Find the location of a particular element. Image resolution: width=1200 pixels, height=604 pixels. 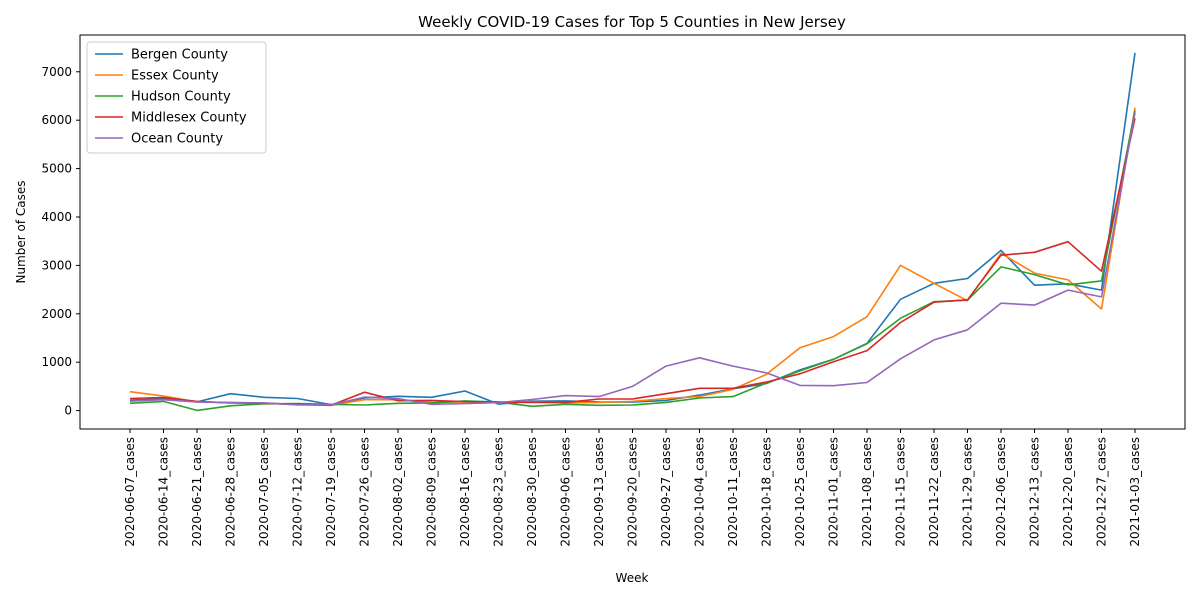

y-axis-label: Number of Cases is located at coordinates (21, 231).